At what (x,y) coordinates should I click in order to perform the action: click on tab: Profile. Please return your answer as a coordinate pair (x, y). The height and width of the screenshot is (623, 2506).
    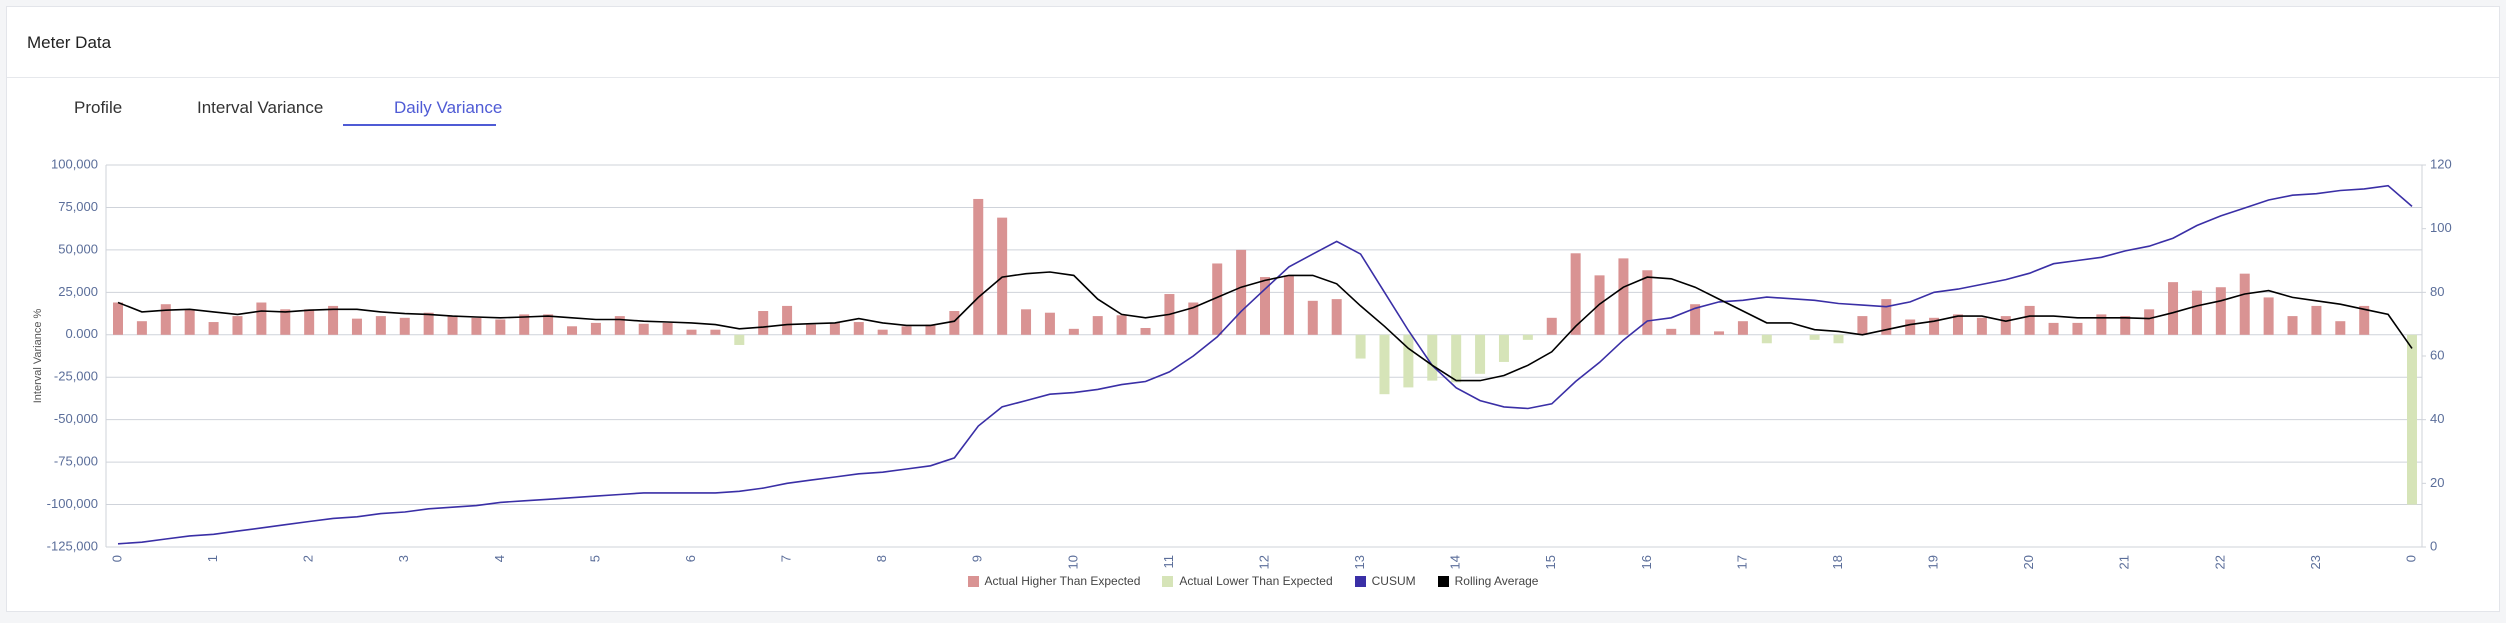
    Looking at the image, I should click on (98, 107).